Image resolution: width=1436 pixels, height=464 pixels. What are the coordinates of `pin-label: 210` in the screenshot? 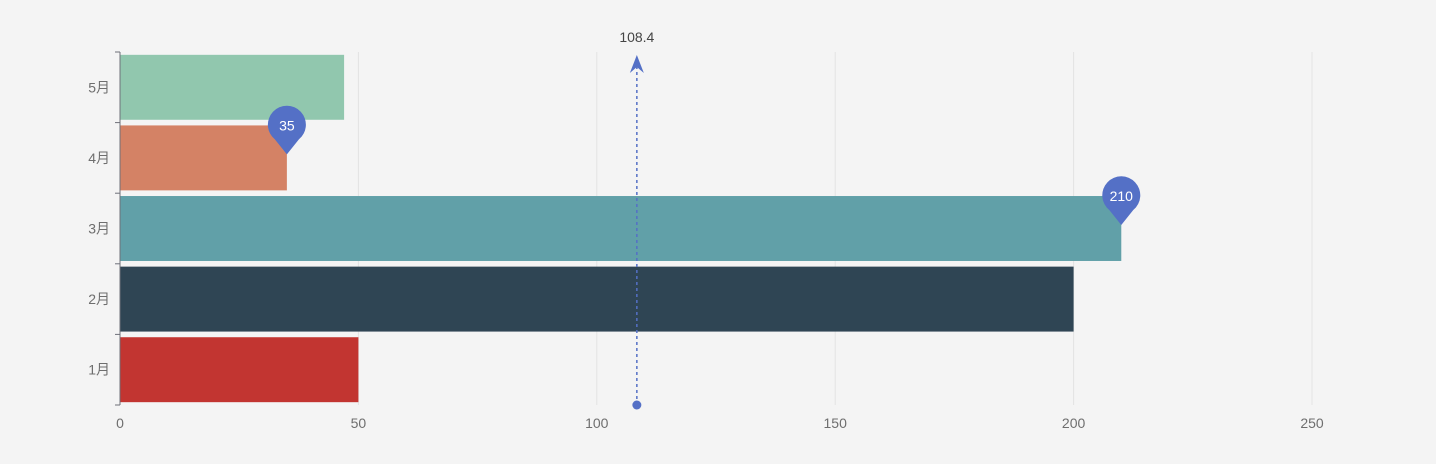 It's located at (1122, 196).